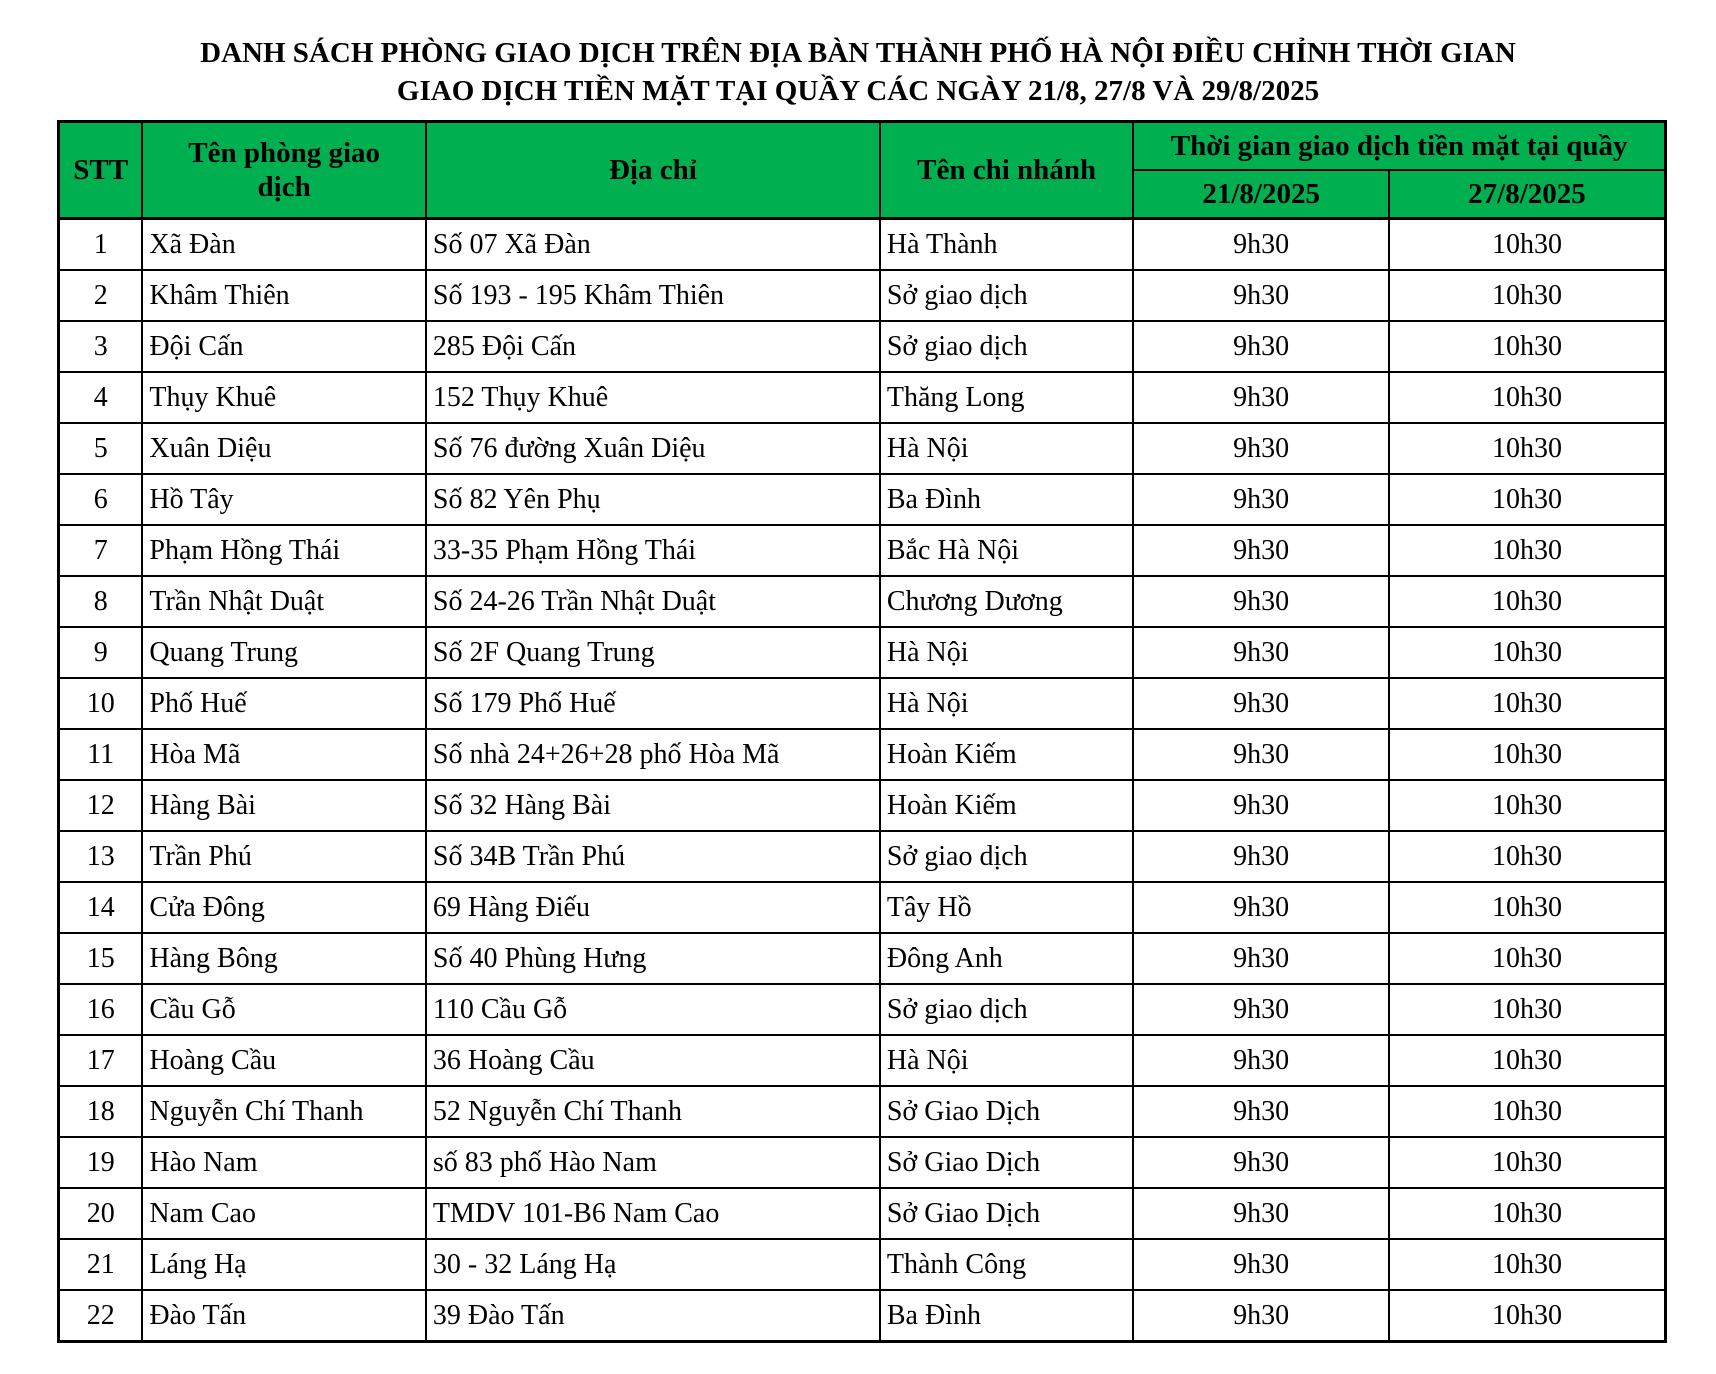 The width and height of the screenshot is (1716, 1374). I want to click on cell-branch: Chương Dương, so click(1006, 601).